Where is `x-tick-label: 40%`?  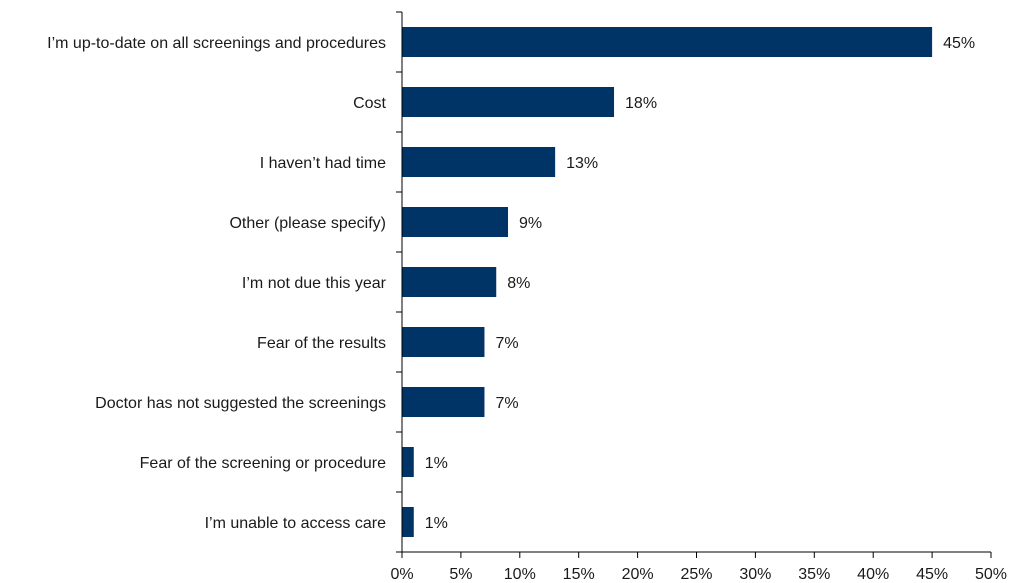
x-tick-label: 40% is located at coordinates (873, 574).